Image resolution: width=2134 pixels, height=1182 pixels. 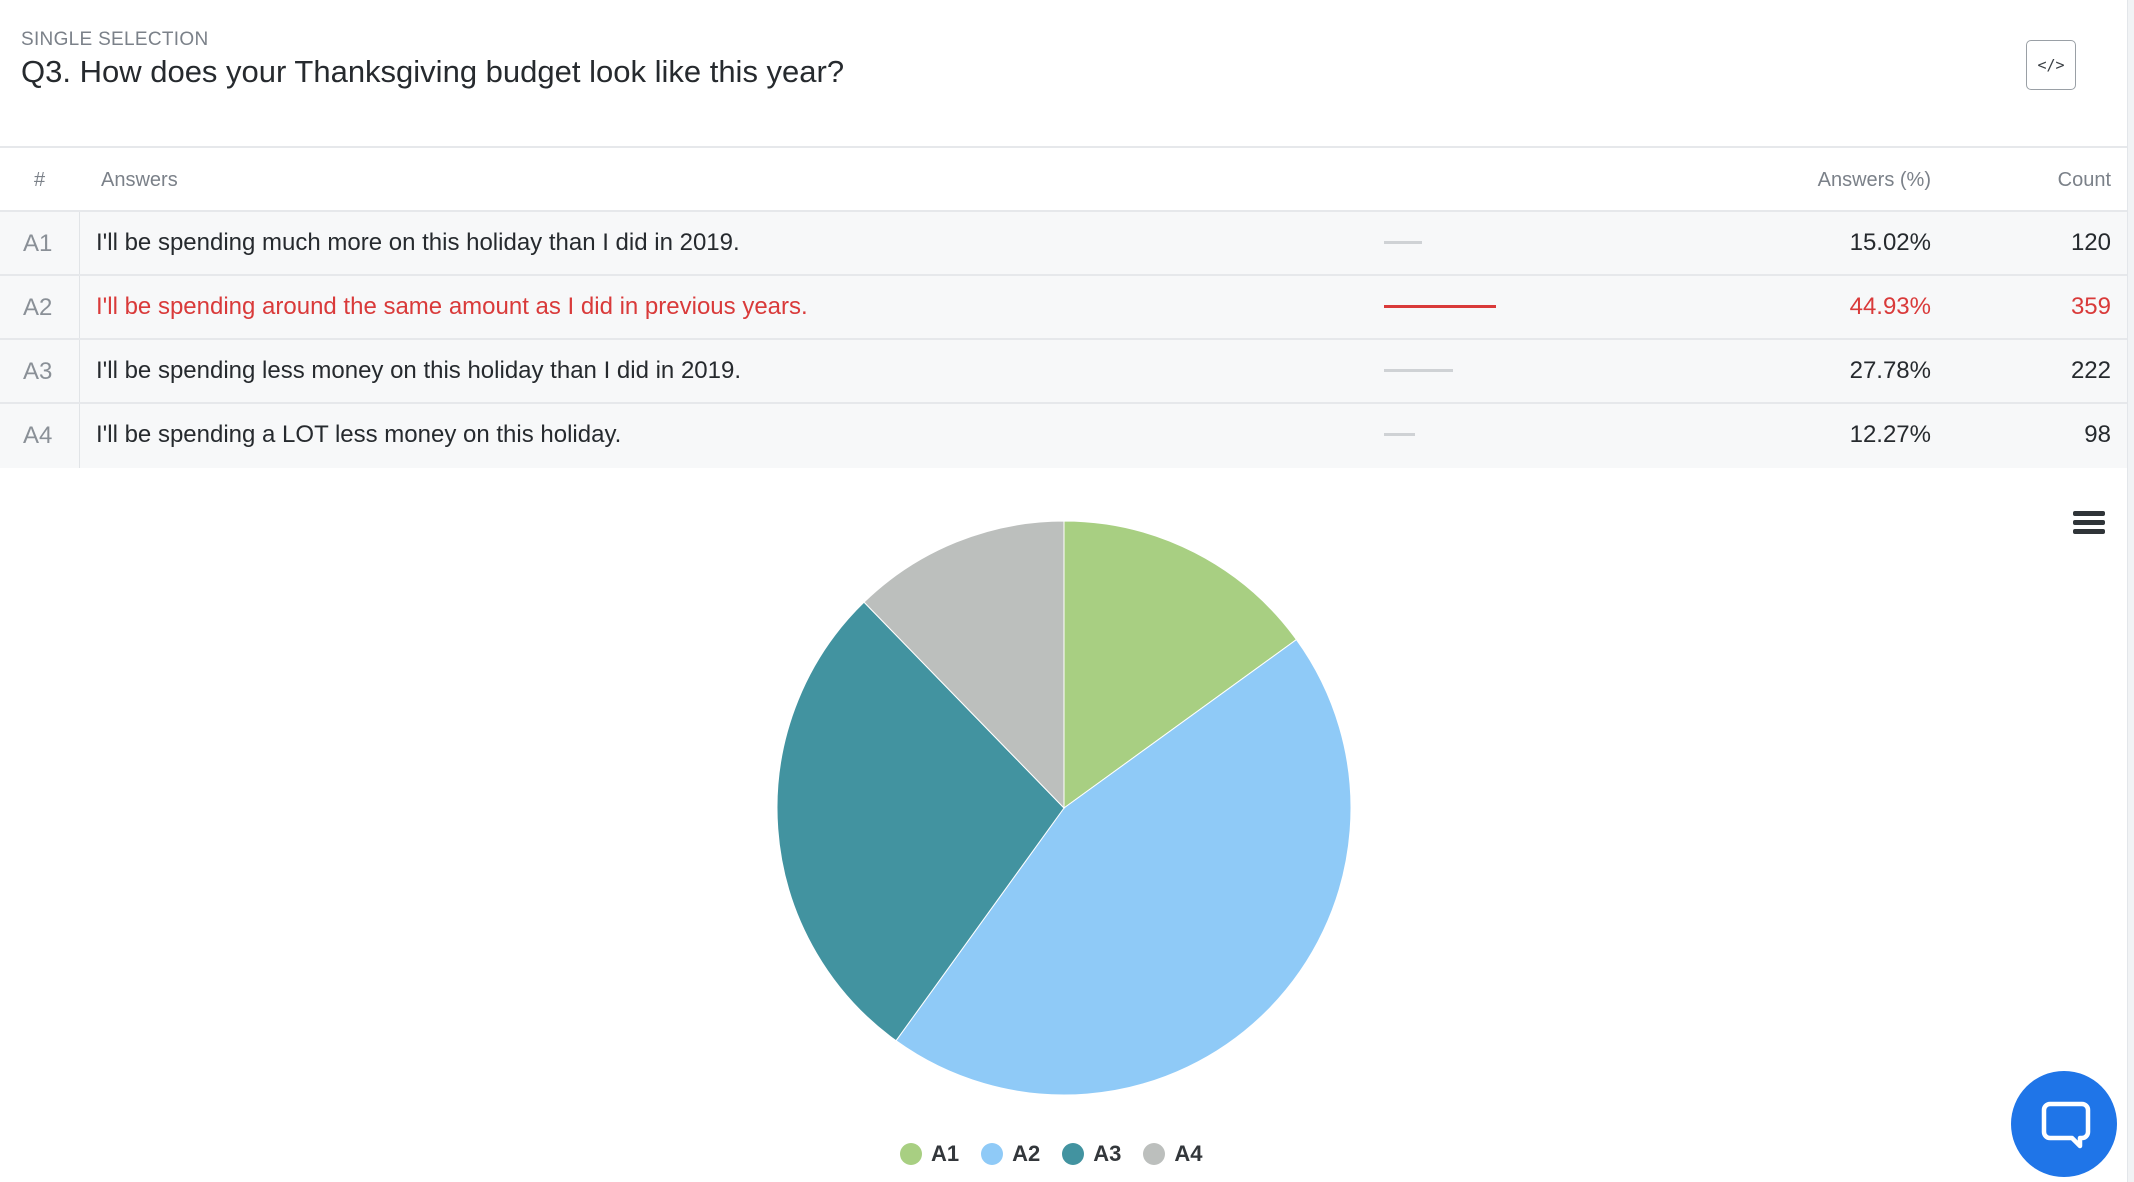 What do you see at coordinates (1180, 664) in the screenshot?
I see `pie-slice-a1` at bounding box center [1180, 664].